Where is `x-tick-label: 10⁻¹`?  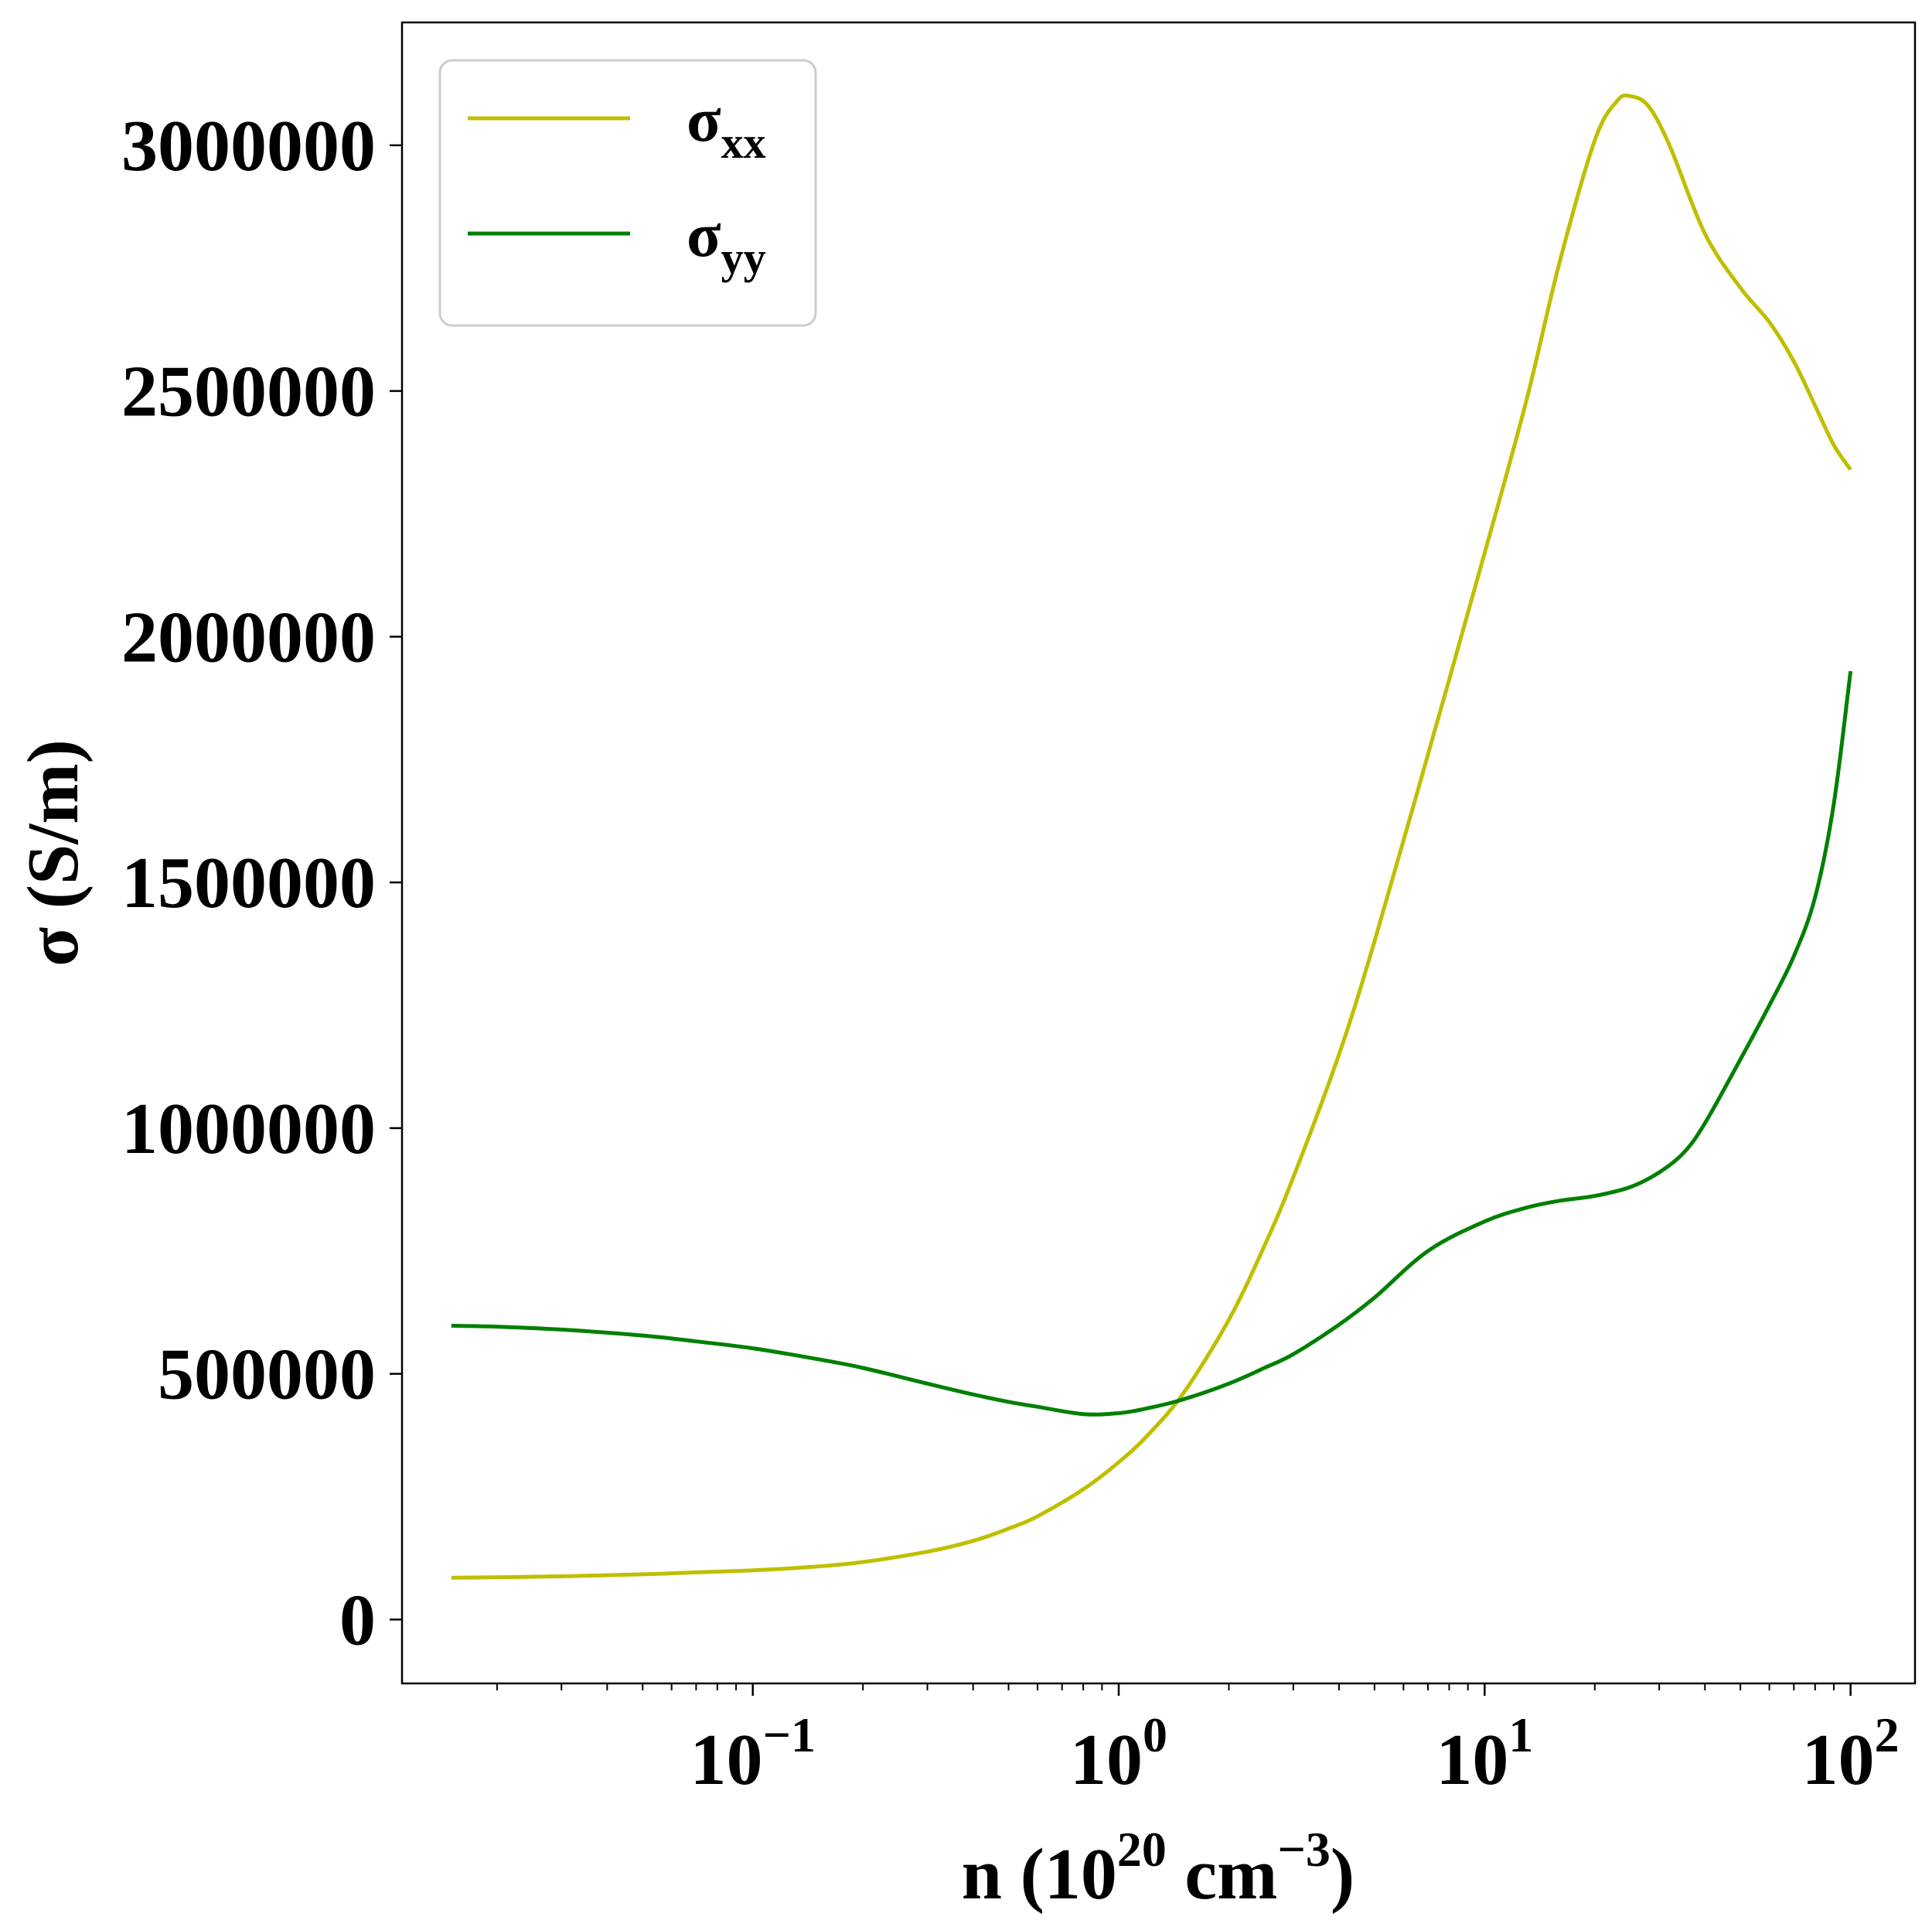
x-tick-label: 10⁻¹ is located at coordinates (752, 1753).